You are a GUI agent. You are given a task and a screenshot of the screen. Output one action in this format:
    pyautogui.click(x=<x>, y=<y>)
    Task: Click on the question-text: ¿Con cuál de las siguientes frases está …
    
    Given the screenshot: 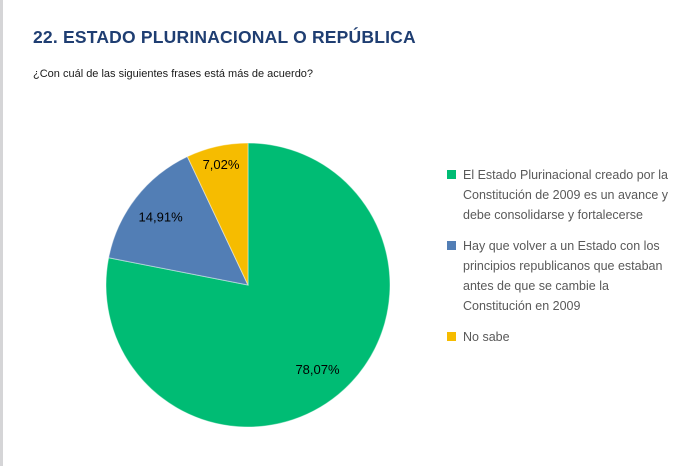 What is the action you would take?
    pyautogui.click(x=173, y=74)
    